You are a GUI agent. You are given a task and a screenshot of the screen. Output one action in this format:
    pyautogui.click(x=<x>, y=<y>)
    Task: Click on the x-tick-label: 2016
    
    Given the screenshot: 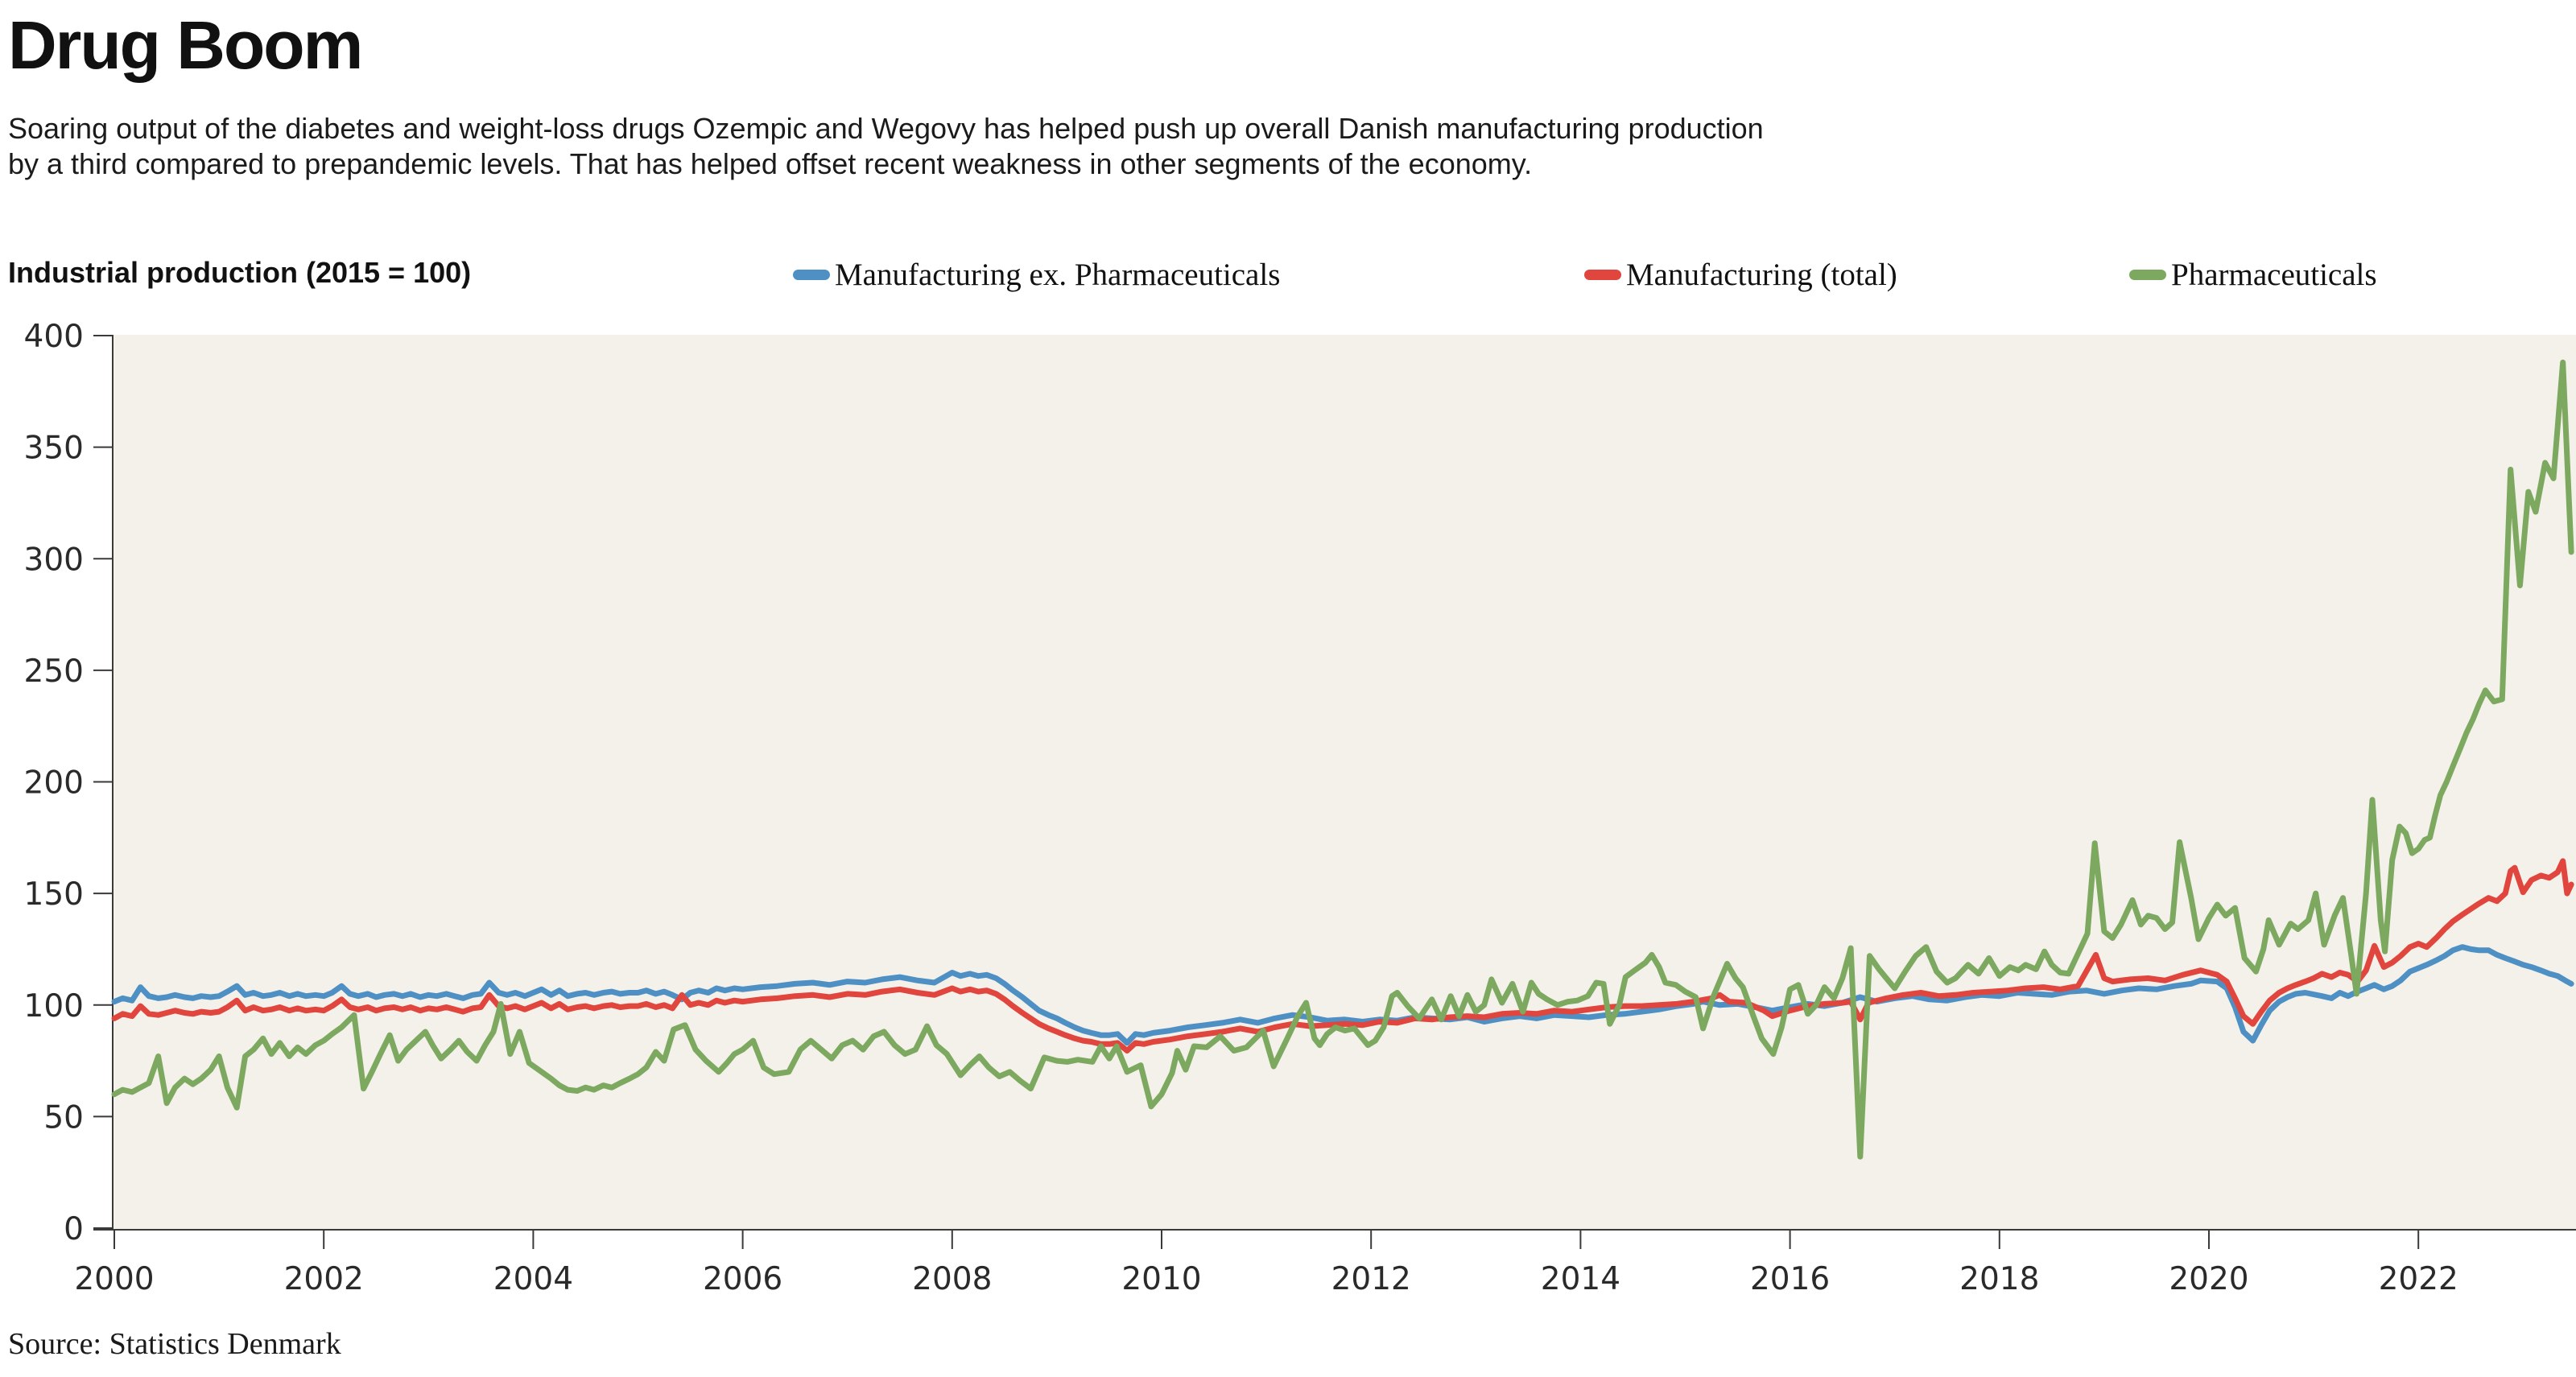 What is the action you would take?
    pyautogui.click(x=1790, y=1279)
    